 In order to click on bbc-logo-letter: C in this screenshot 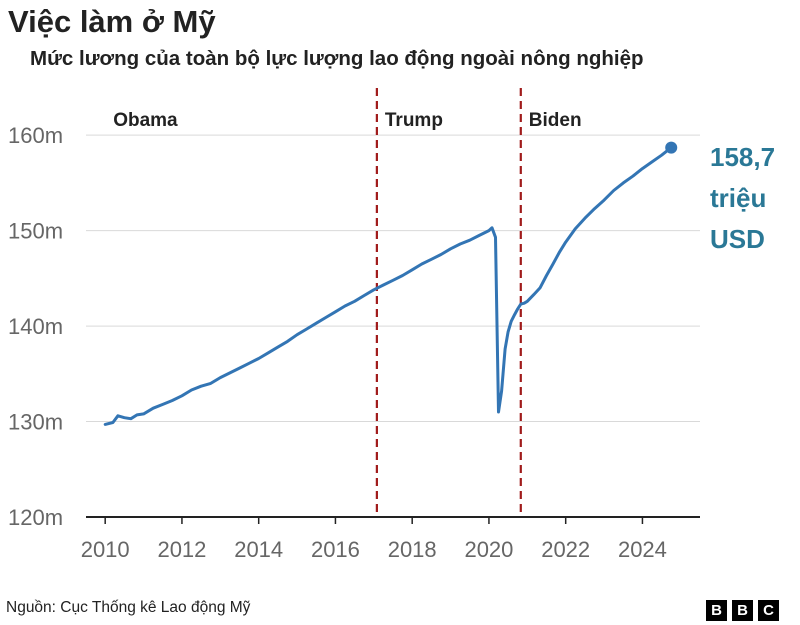, I will do `click(768, 610)`.